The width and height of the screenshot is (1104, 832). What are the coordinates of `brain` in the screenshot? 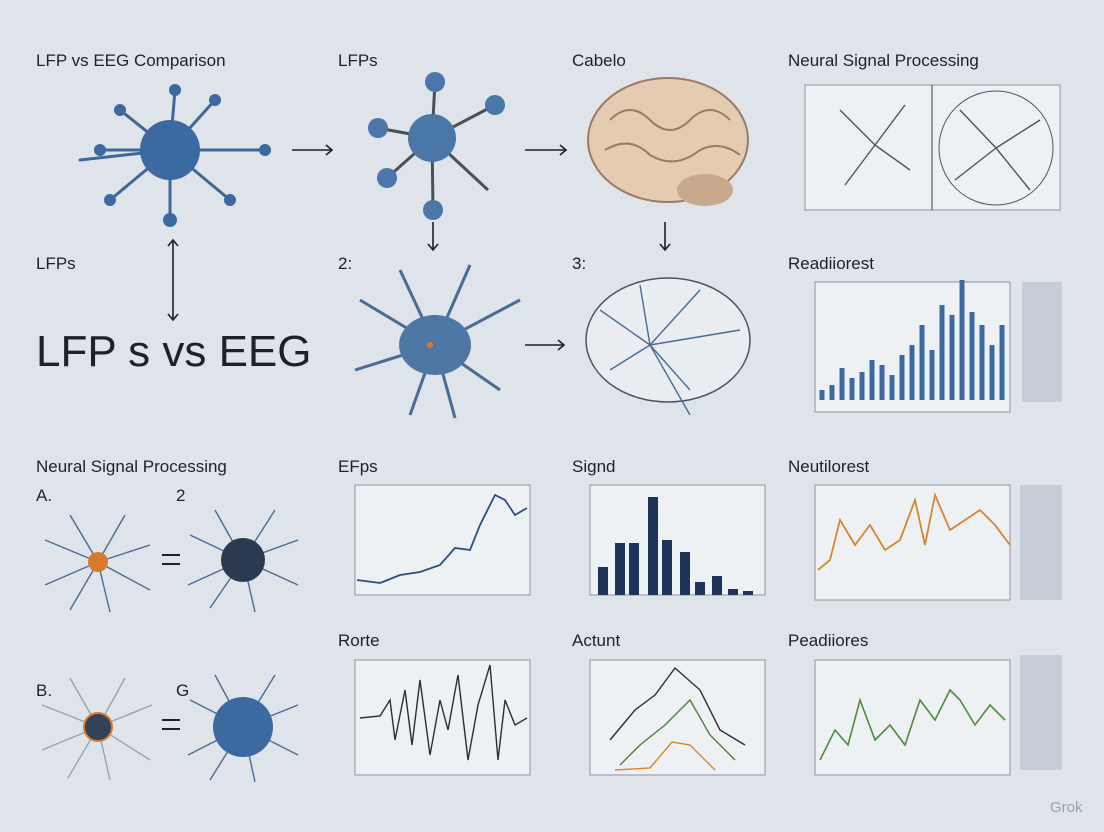 It's located at (668, 141).